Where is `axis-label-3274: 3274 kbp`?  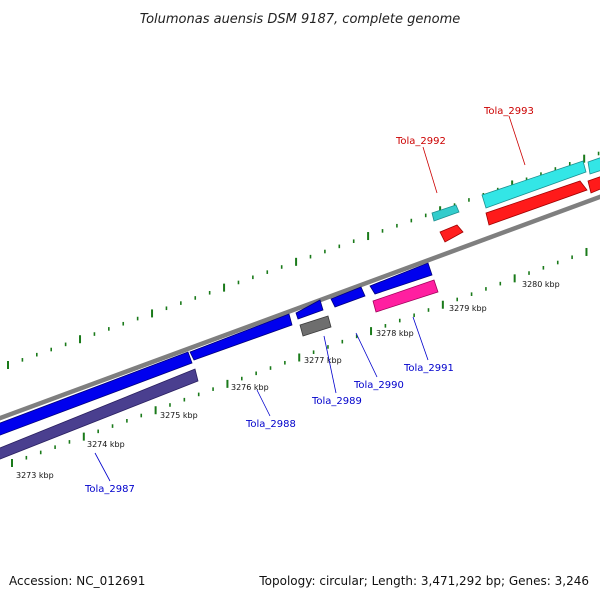
axis-label-3274: 3274 kbp is located at coordinates (106, 444).